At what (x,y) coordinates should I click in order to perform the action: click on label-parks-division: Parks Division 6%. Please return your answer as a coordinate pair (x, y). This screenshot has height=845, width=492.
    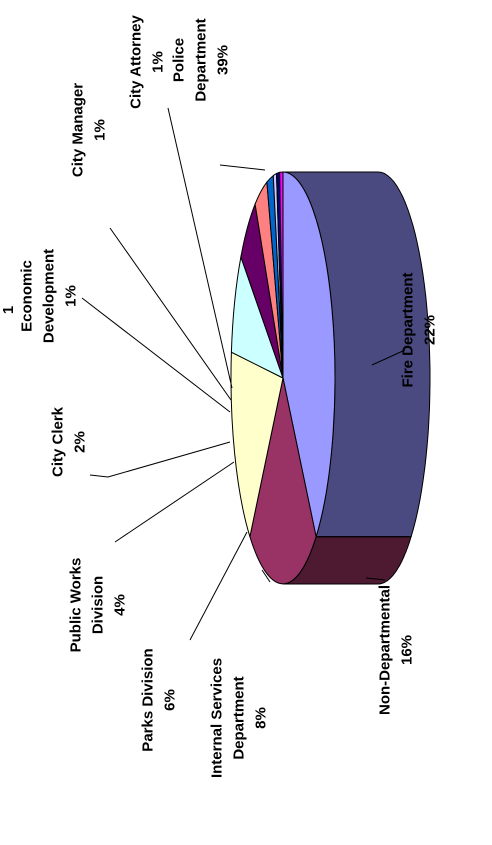
    Looking at the image, I should click on (158, 699).